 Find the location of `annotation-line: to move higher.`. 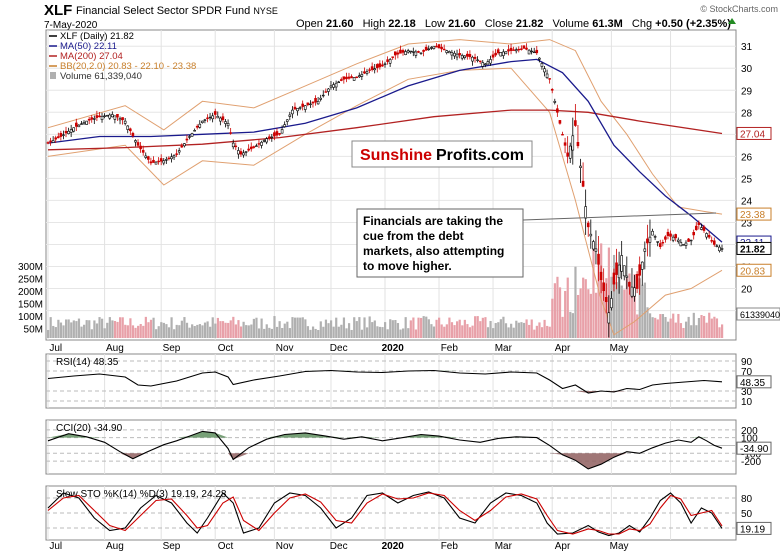

annotation-line: to move higher. is located at coordinates (407, 266).